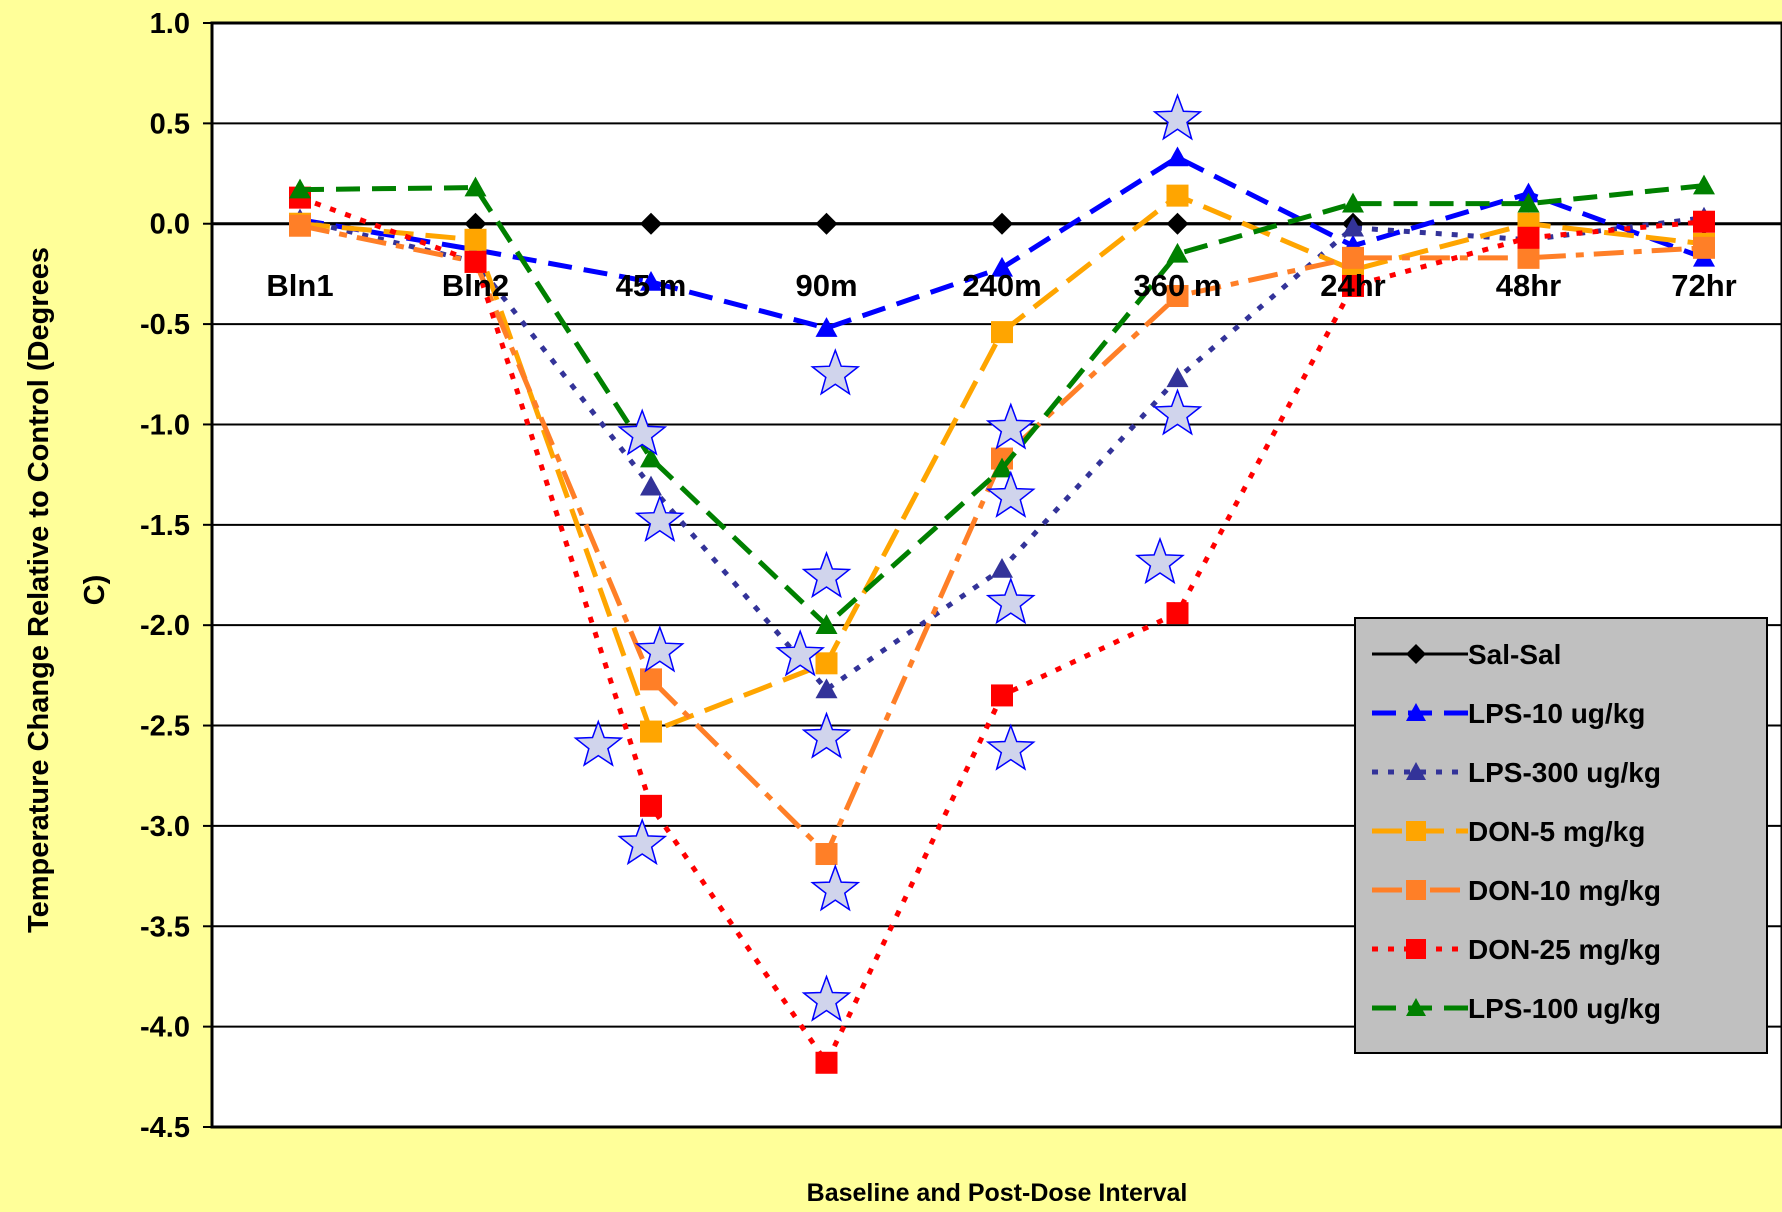  I want to click on legend-item: DON-5 mg/kg, so click(1508, 831).